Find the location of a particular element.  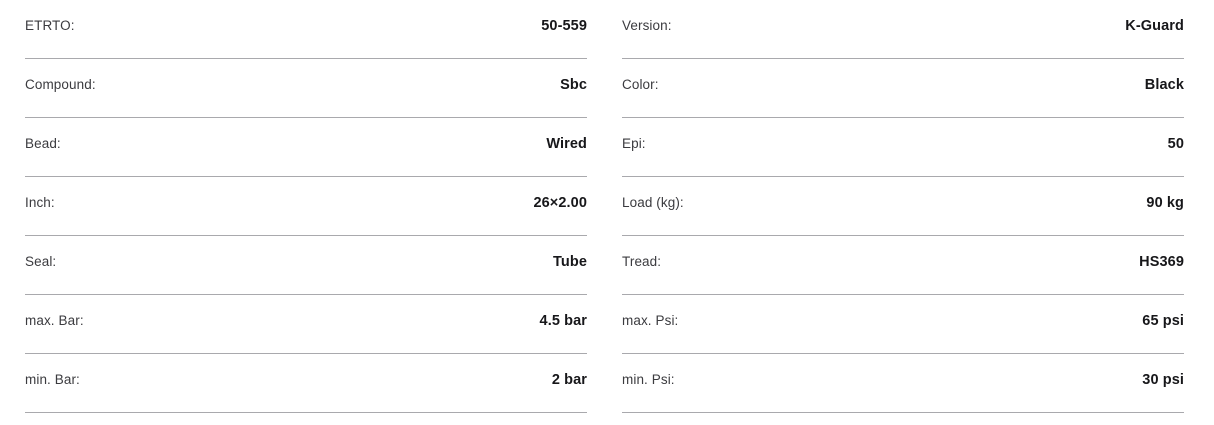

spec-row-load: Load (kg): 90 kg is located at coordinates (903, 206).